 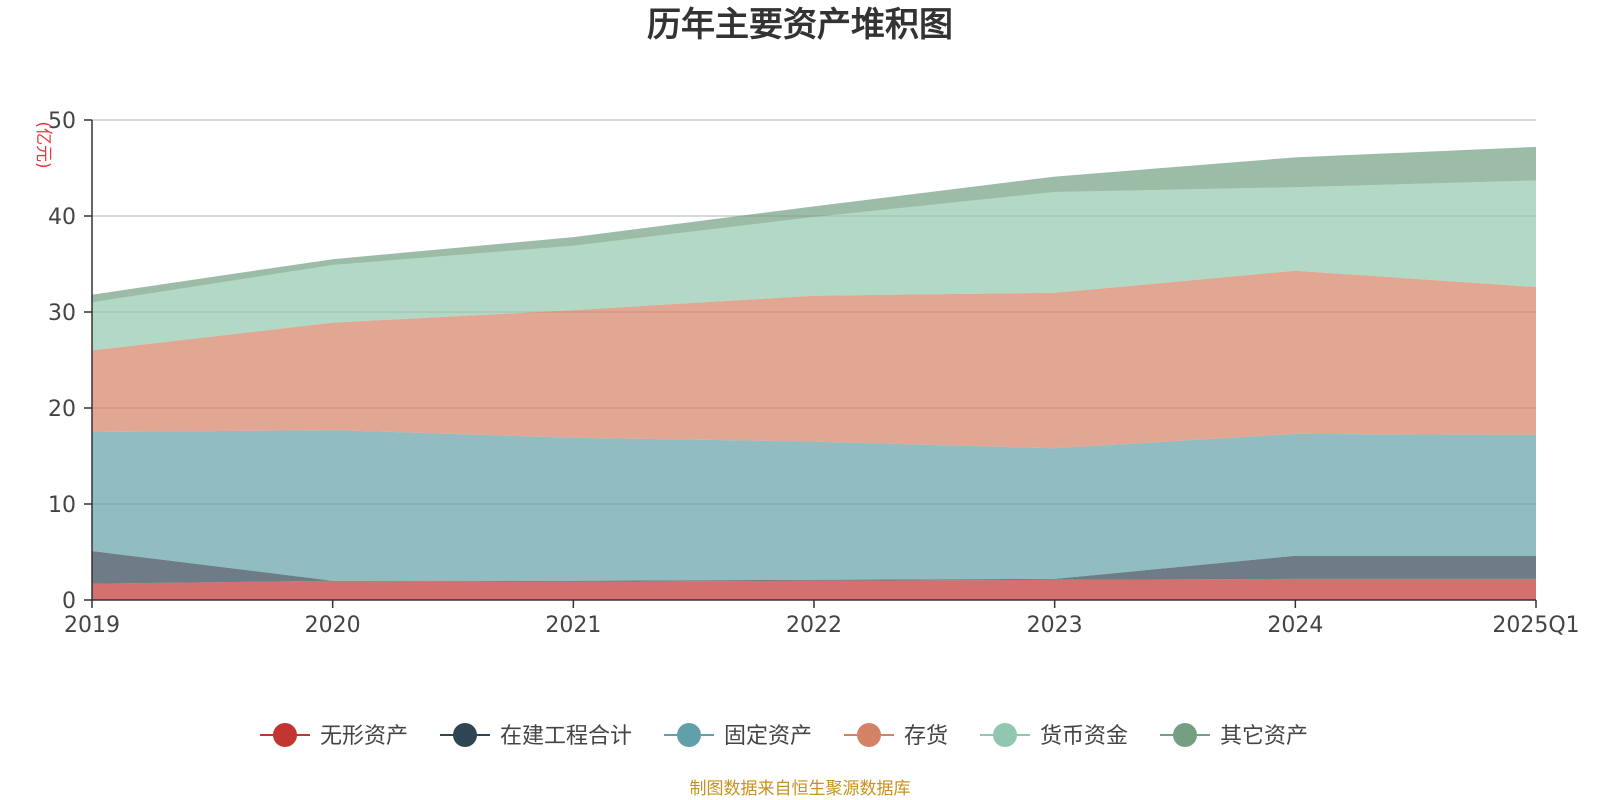 I want to click on chart-title: 历年主要资产堆积图, so click(x=800, y=25).